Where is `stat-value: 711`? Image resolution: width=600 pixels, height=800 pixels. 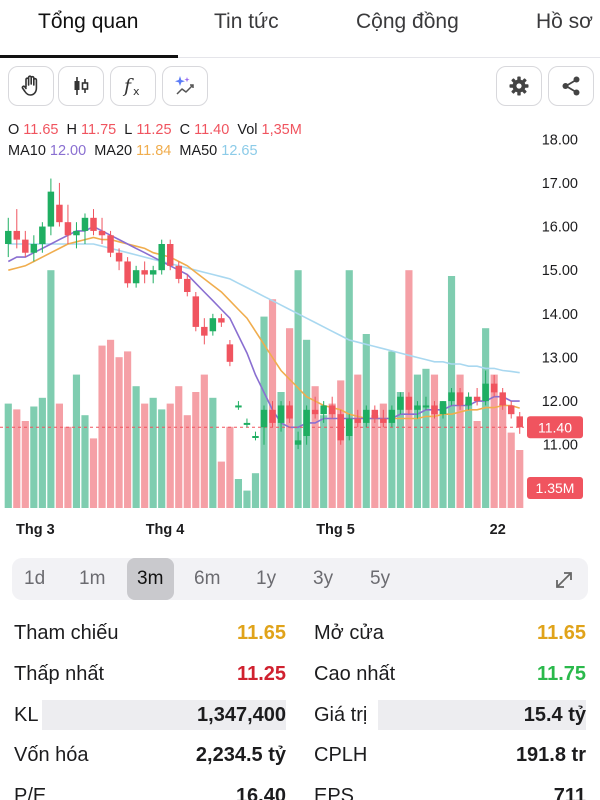 stat-value: 711 is located at coordinates (569, 792).